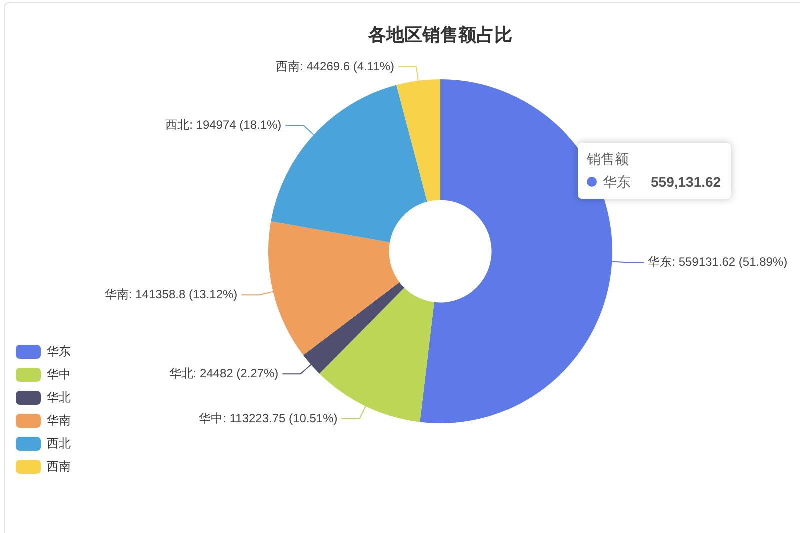 Image resolution: width=800 pixels, height=533 pixels. What do you see at coordinates (268, 418) in the screenshot?
I see `data-label: 华中: 113223.75 (10.51%)` at bounding box center [268, 418].